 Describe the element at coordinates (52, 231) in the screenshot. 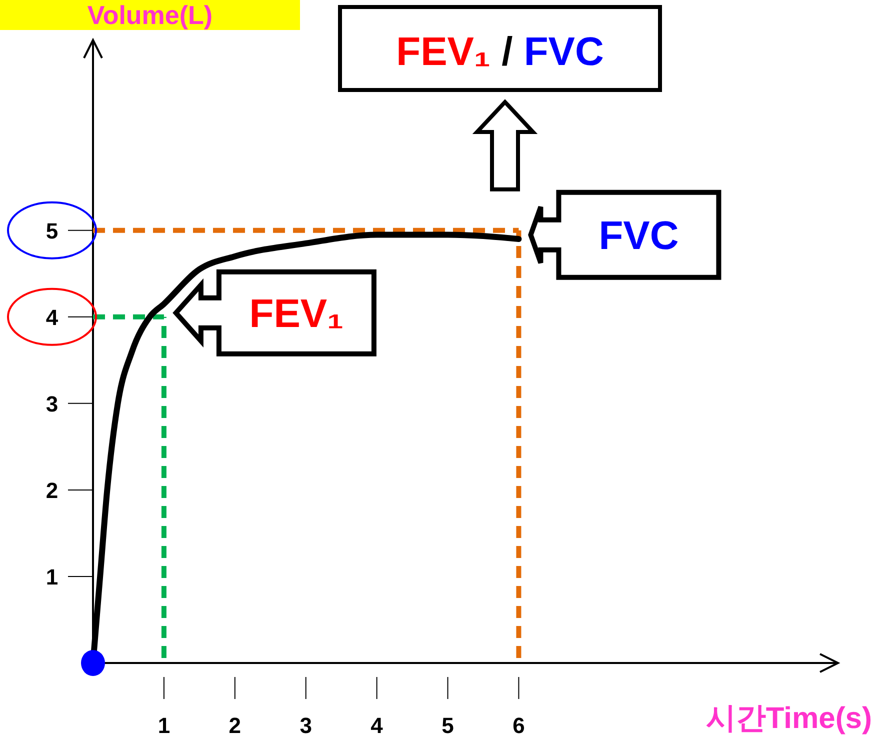

I see `y-tick-label: 5` at that location.